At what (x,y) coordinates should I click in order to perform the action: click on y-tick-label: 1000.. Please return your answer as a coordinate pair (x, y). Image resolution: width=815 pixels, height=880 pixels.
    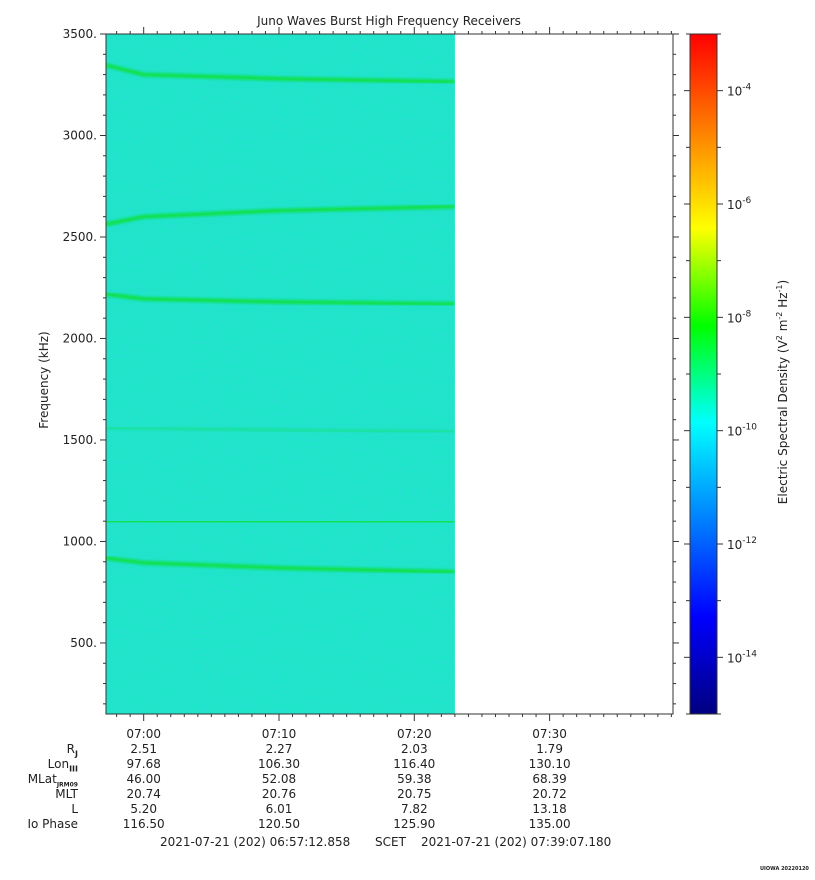
    Looking at the image, I should click on (80, 541).